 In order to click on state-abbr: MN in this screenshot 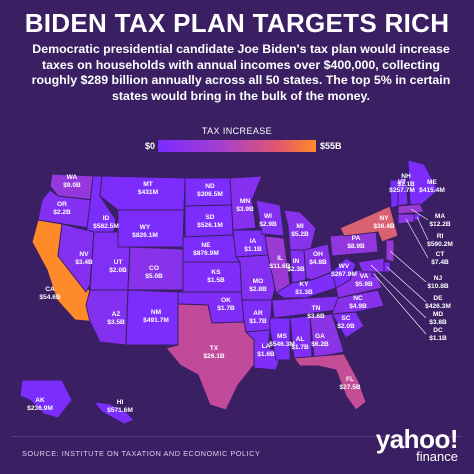, I will do `click(245, 201)`.